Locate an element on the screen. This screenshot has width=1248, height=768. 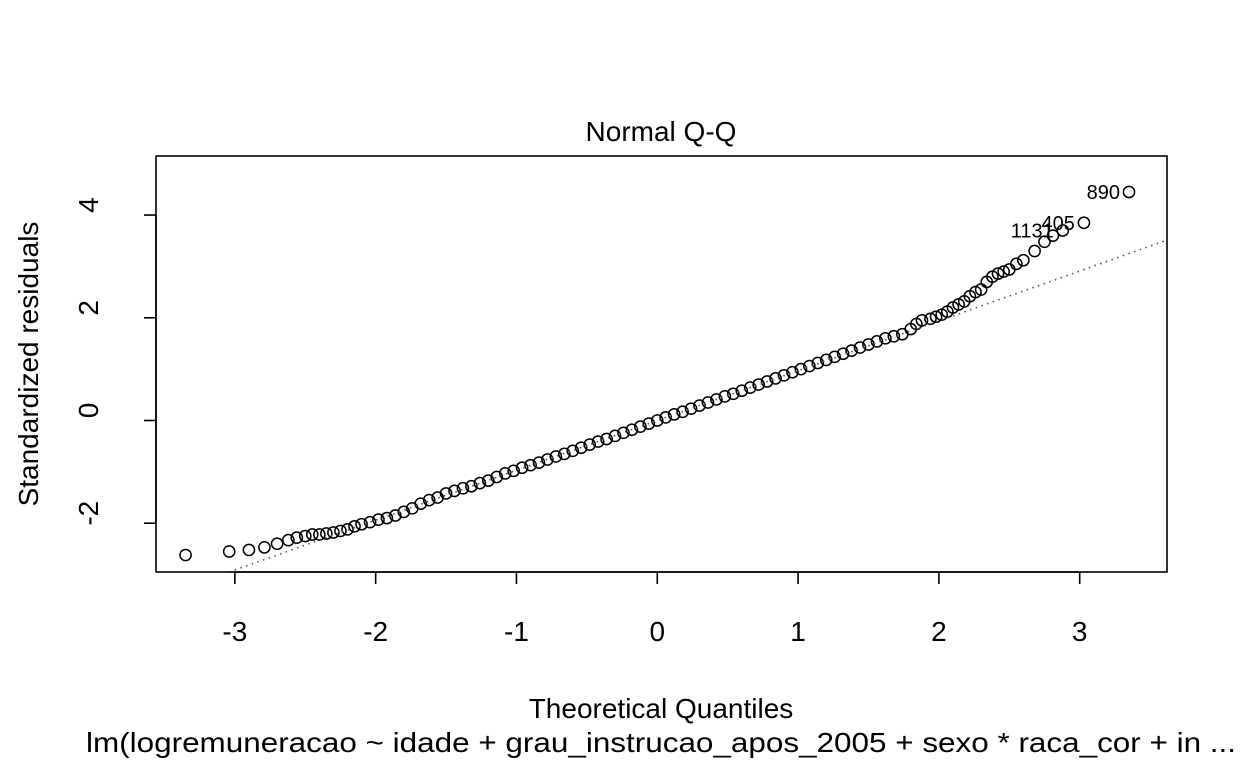
x-tick-label: -1 is located at coordinates (516, 631).